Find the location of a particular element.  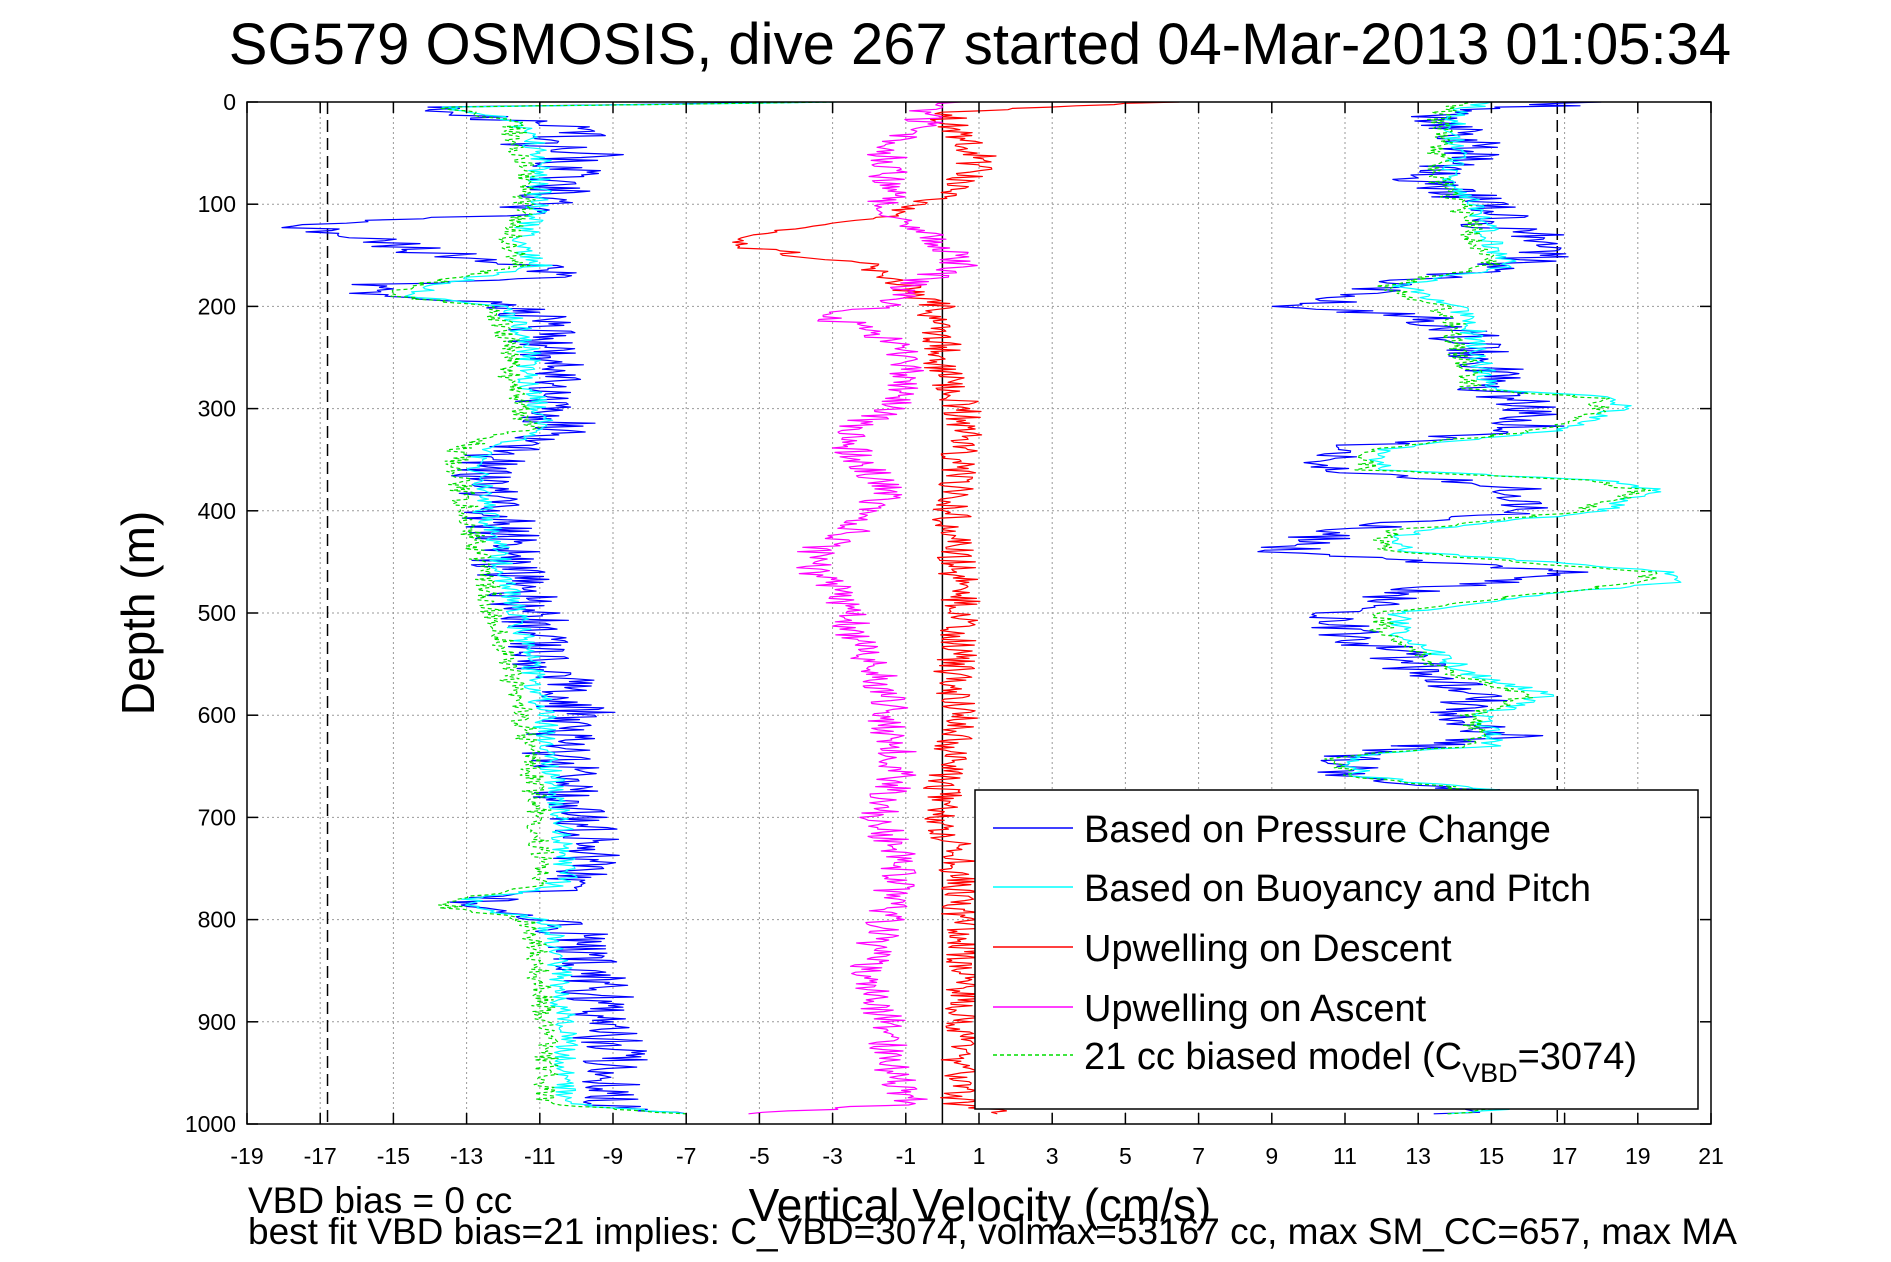

x-tick-label: 19 is located at coordinates (1638, 1156).